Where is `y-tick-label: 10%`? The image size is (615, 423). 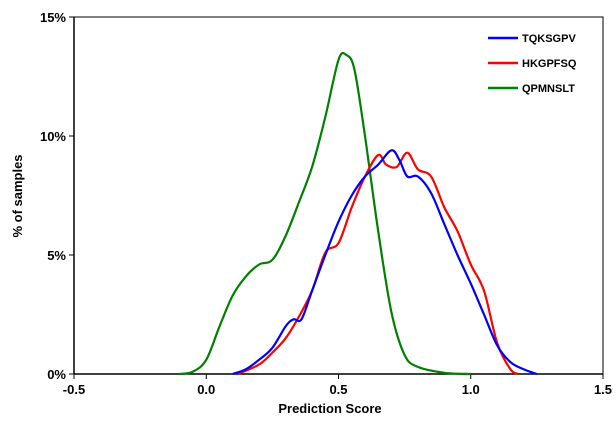
y-tick-label: 10% is located at coordinates (53, 136).